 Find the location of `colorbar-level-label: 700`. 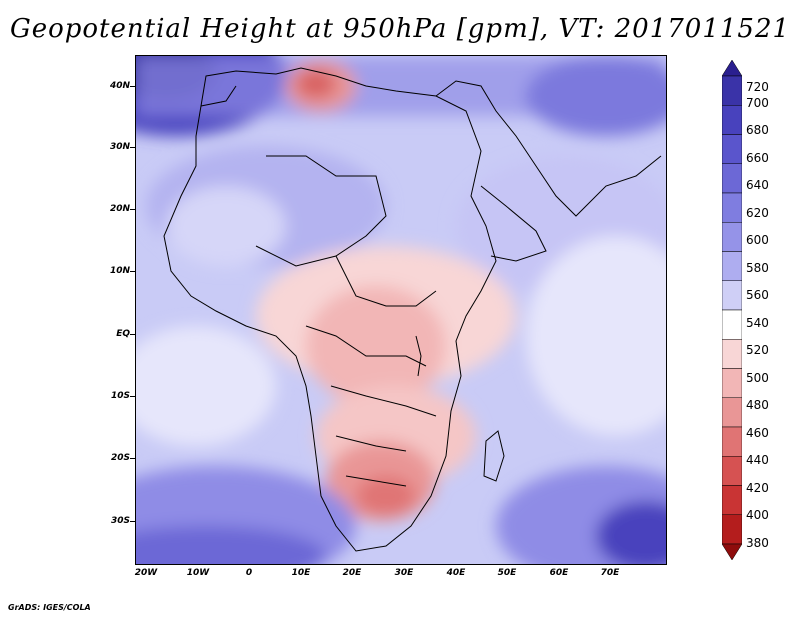

colorbar-level-label: 700 is located at coordinates (757, 103).